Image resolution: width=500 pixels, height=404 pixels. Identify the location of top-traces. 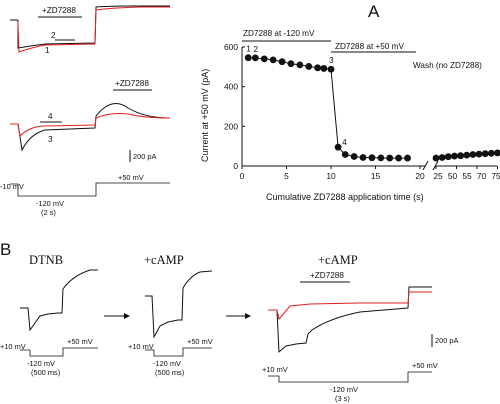
(90, 29).